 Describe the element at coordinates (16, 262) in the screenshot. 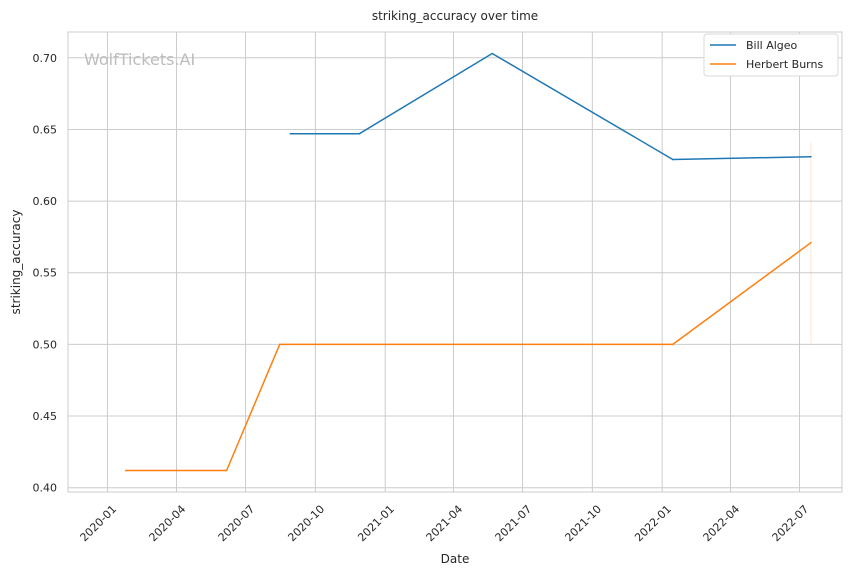

I see `y-axis-title: striking_accuracy` at that location.